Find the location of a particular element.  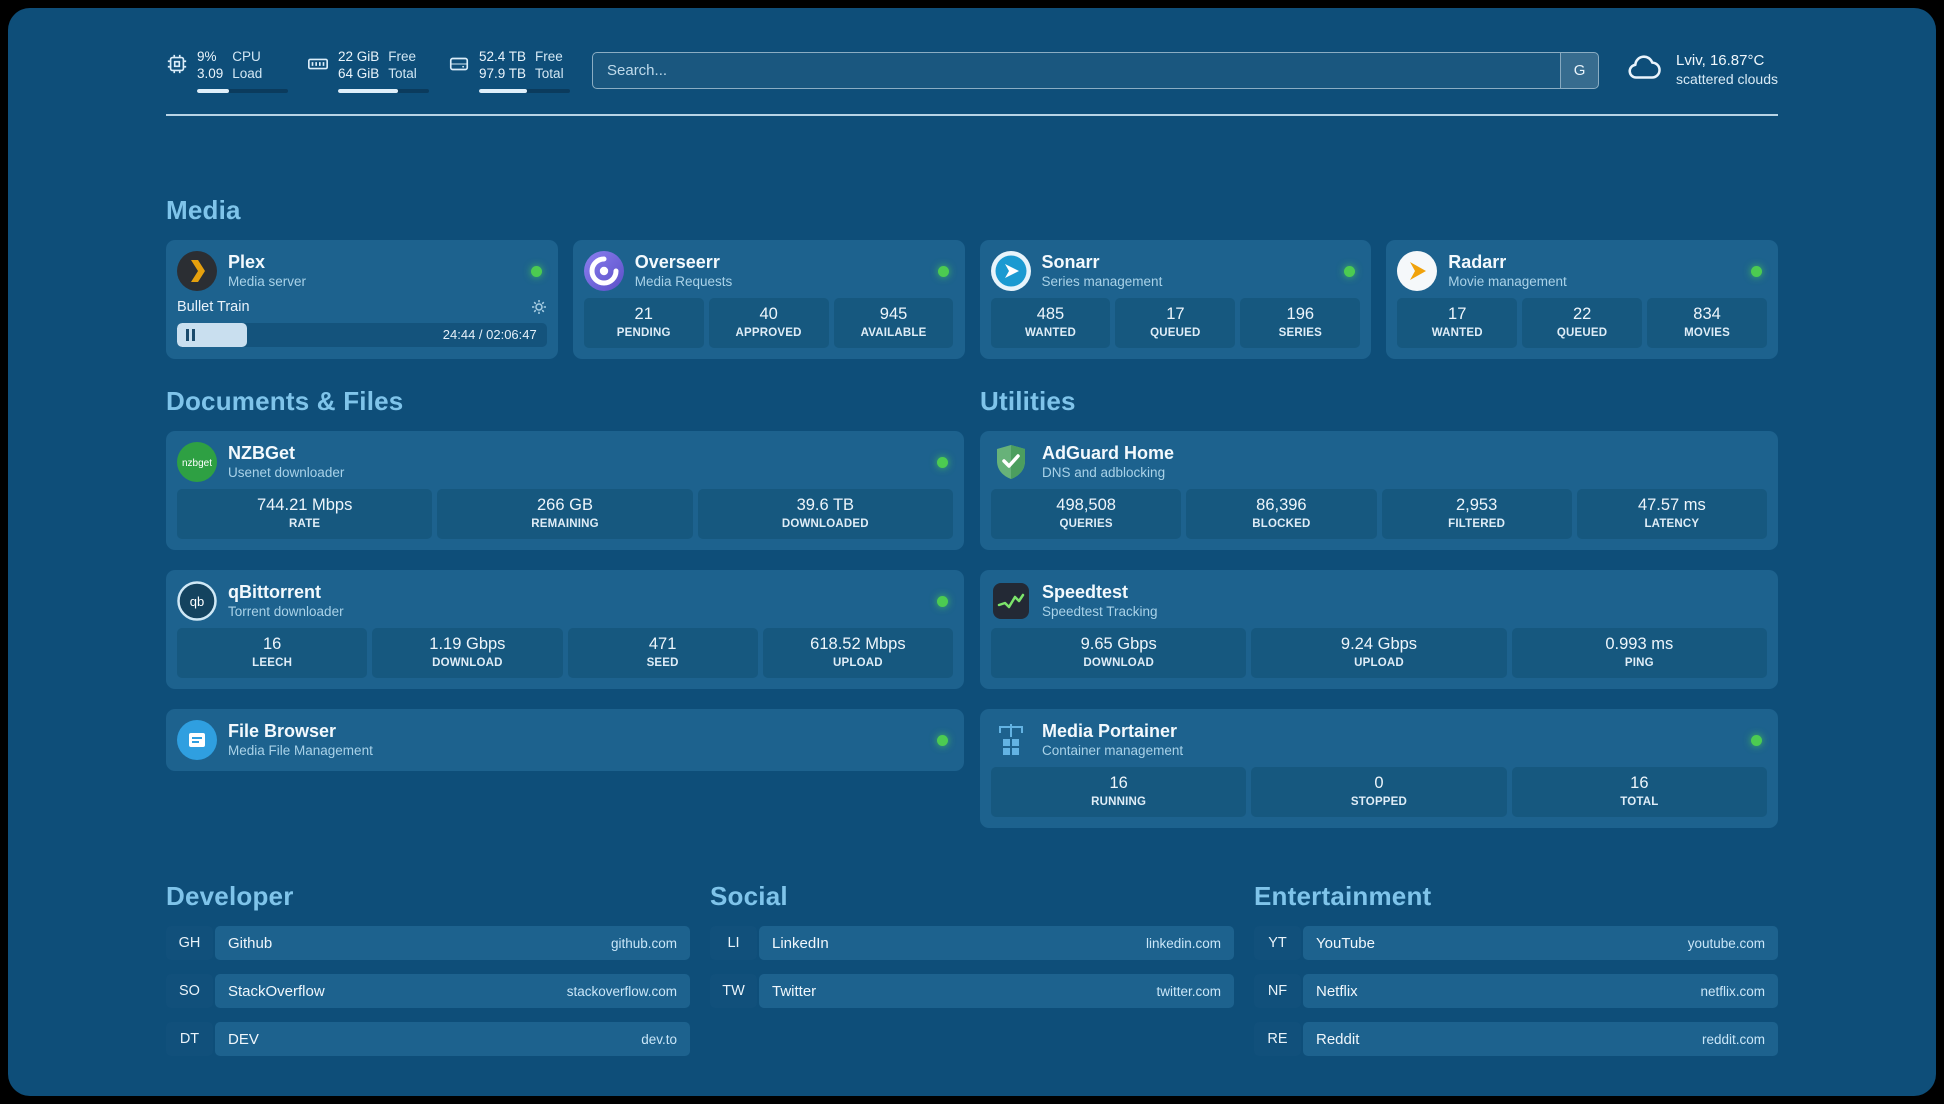

cloud-icon is located at coordinates (1644, 70).